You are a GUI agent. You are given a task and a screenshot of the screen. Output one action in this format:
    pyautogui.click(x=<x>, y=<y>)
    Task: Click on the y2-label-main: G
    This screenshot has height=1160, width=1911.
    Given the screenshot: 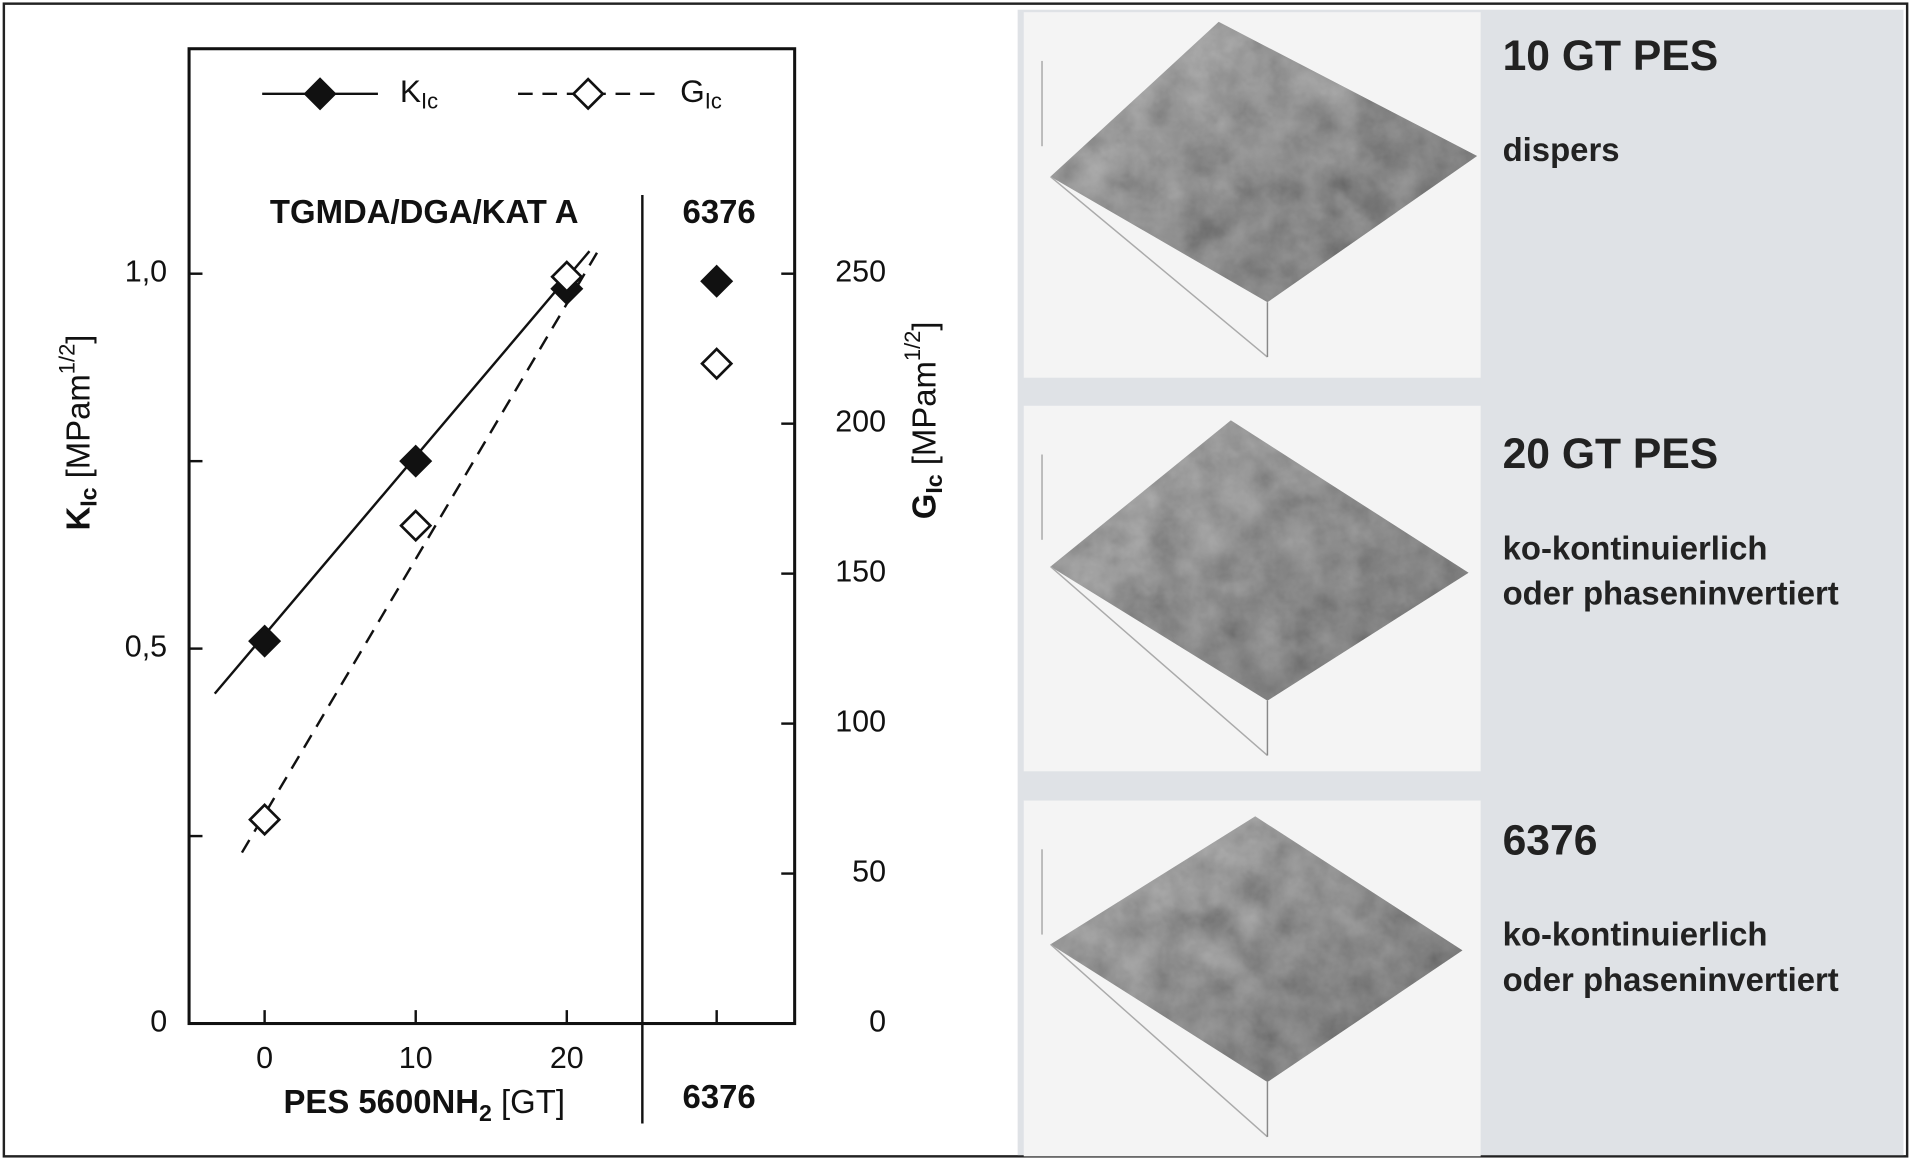 What is the action you would take?
    pyautogui.click(x=923, y=507)
    